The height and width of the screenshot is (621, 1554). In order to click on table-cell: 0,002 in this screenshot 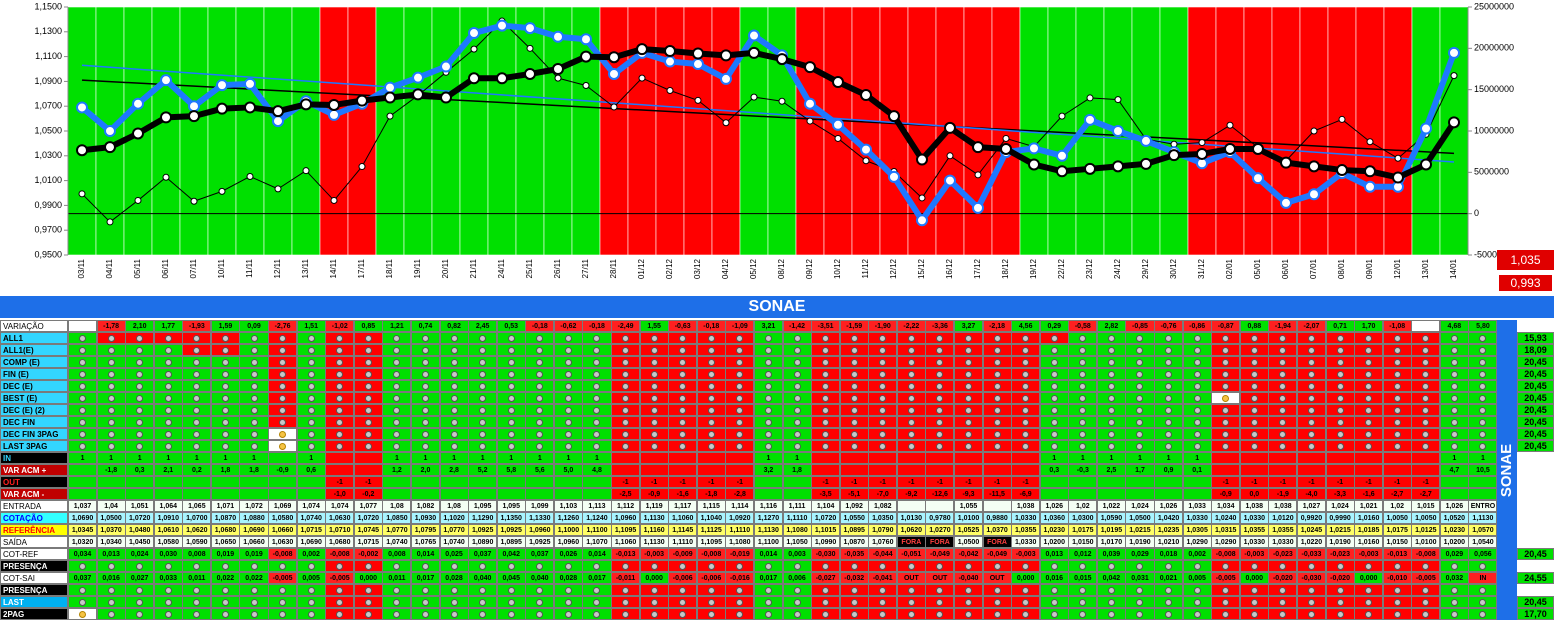, I will do `click(1197, 554)`.